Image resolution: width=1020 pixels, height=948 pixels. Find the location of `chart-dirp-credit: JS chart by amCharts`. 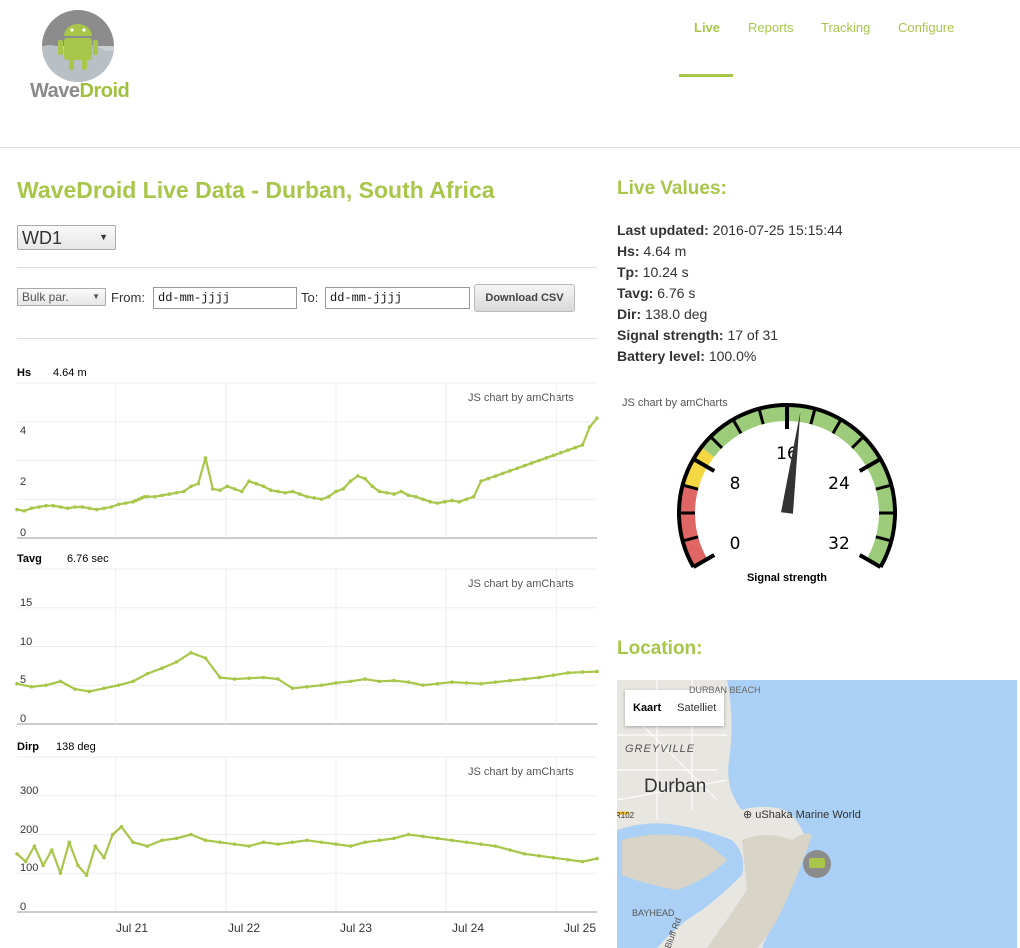

chart-dirp-credit: JS chart by amCharts is located at coordinates (521, 772).